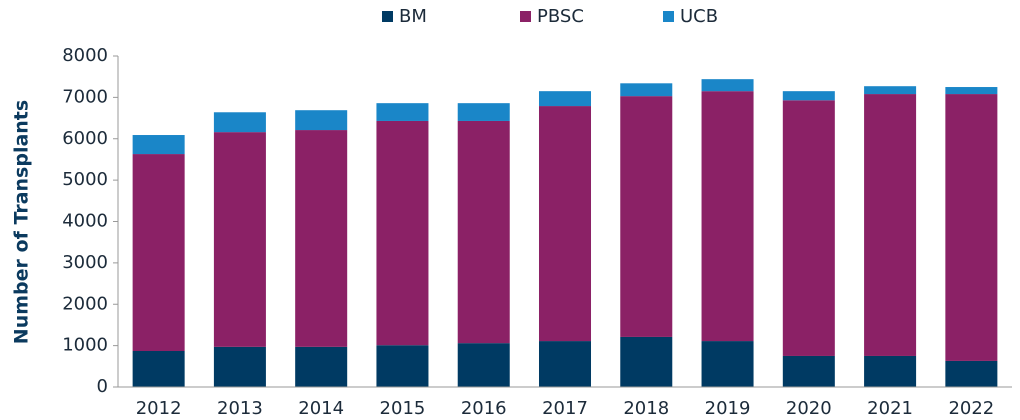 This screenshot has height=420, width=1020. What do you see at coordinates (85, 345) in the screenshot?
I see `y-tick-label: 1000` at bounding box center [85, 345].